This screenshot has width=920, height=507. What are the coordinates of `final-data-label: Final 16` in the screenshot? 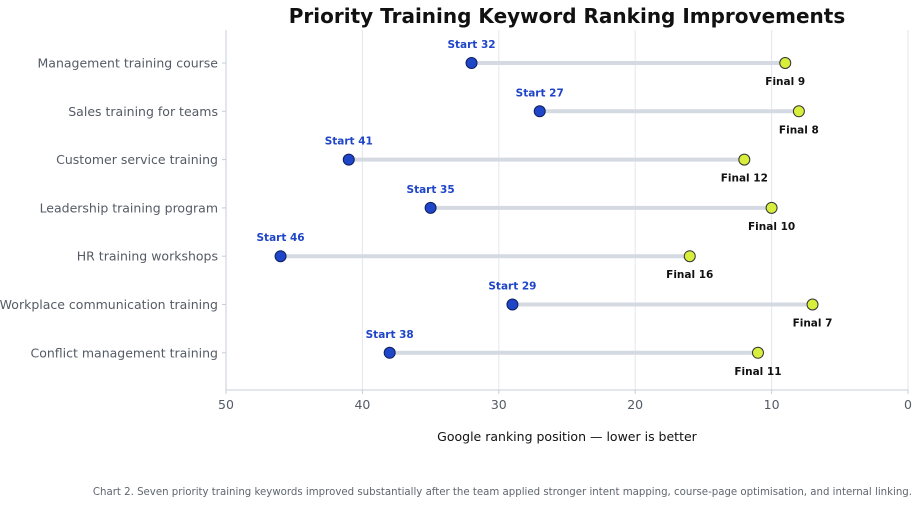 It's located at (689, 275).